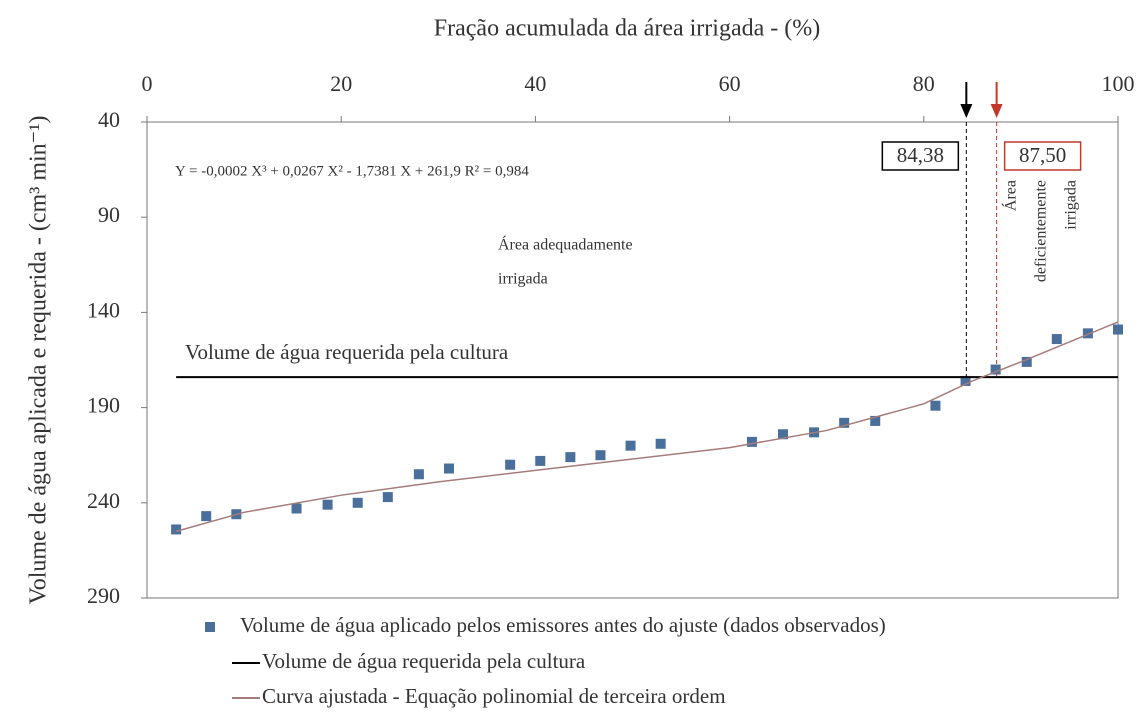 The width and height of the screenshot is (1144, 727). What do you see at coordinates (565, 244) in the screenshot?
I see `area-label: Área adequadamente` at bounding box center [565, 244].